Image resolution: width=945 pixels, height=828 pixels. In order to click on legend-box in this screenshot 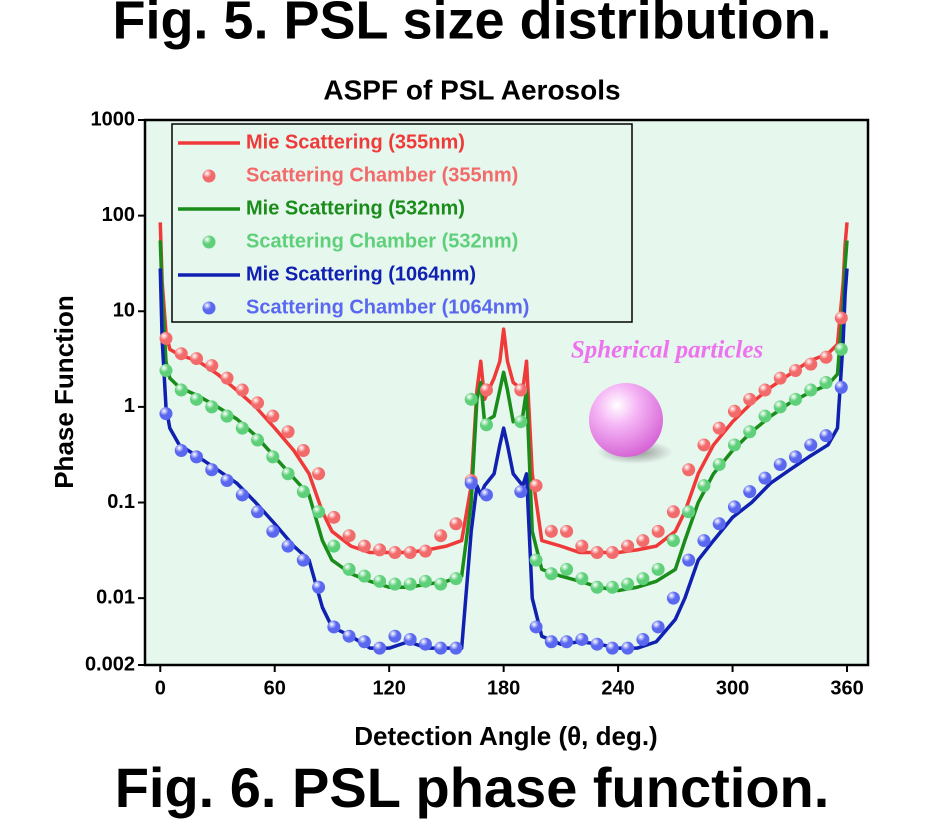, I will do `click(402, 223)`.